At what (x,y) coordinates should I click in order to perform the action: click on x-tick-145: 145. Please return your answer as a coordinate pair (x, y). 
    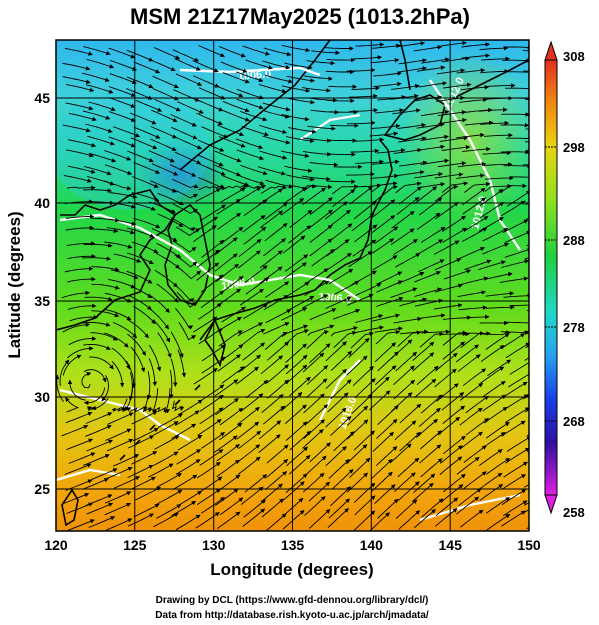
    Looking at the image, I should click on (451, 545).